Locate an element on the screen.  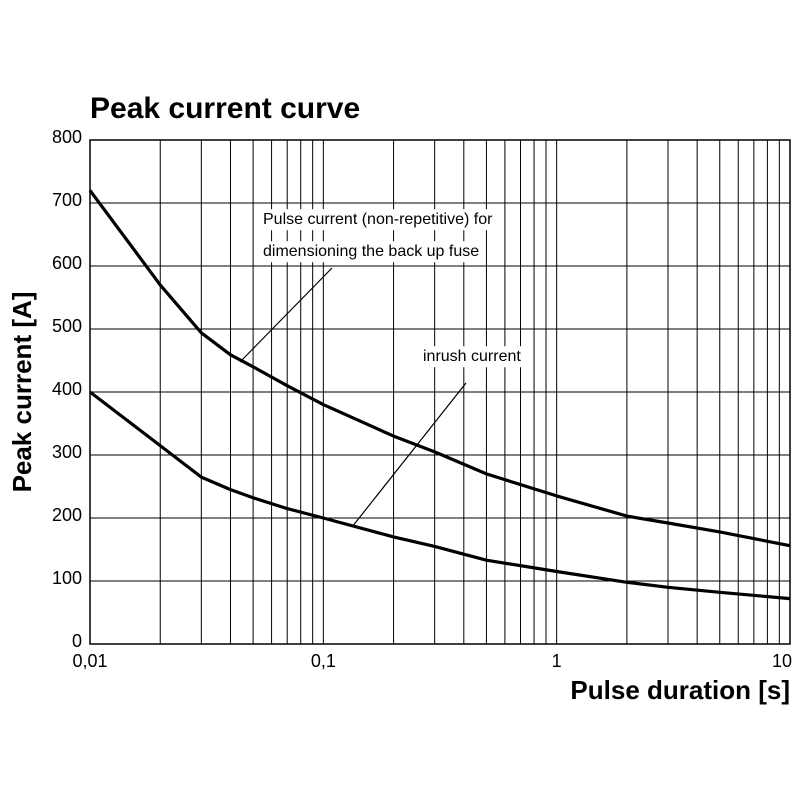
annotation: inrush current is located at coordinates (472, 356).